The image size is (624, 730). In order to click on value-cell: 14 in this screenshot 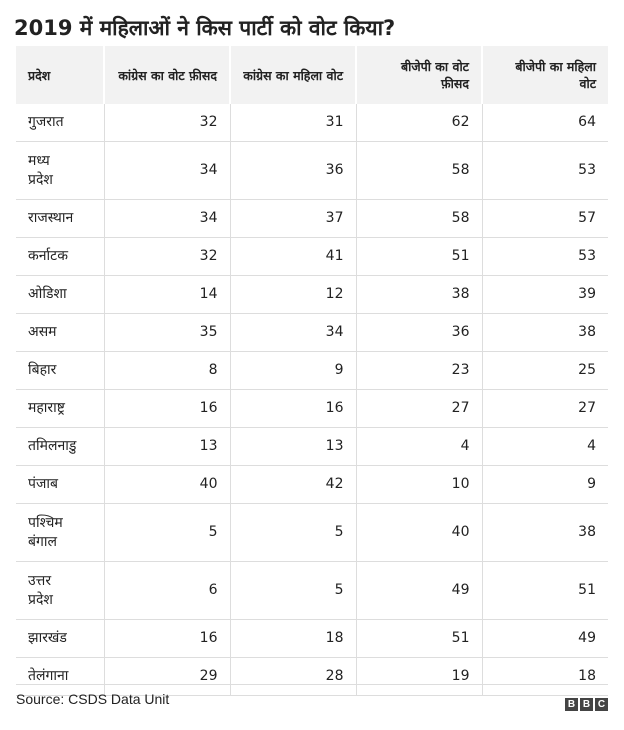, I will do `click(167, 294)`.